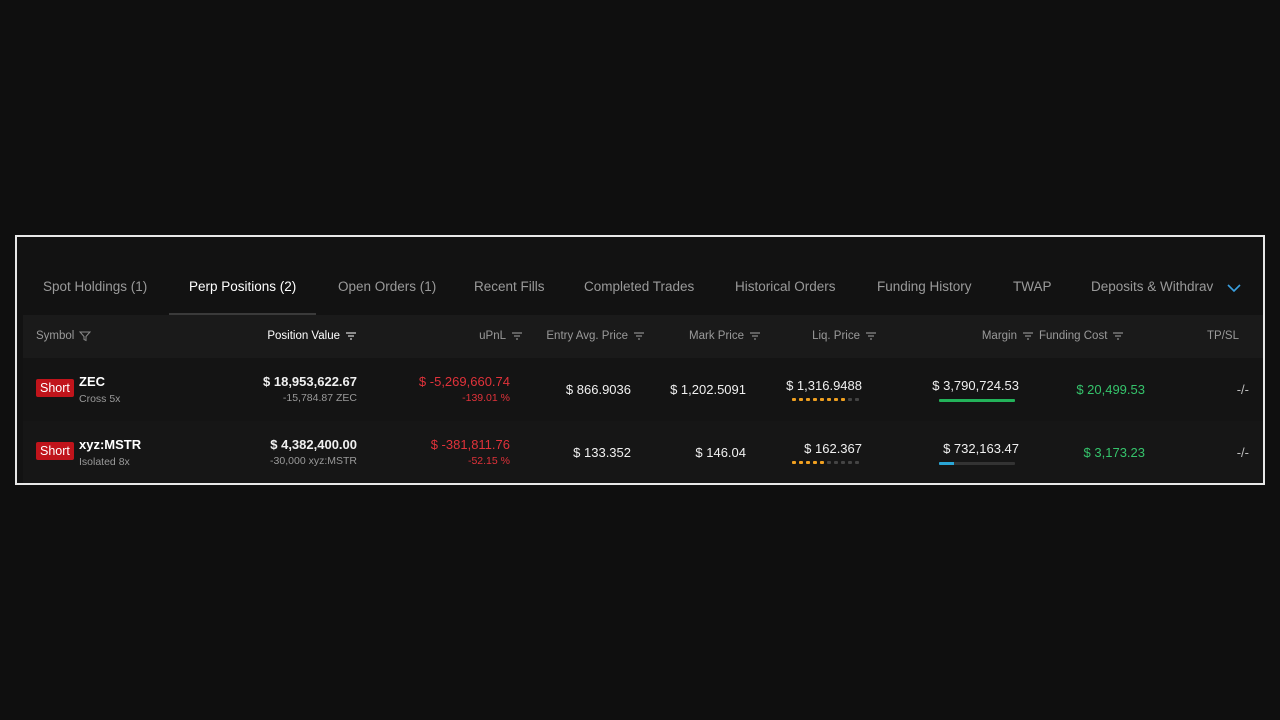  Describe the element at coordinates (785, 286) in the screenshot. I see `tab-historical-orders: Historical Orders` at that location.